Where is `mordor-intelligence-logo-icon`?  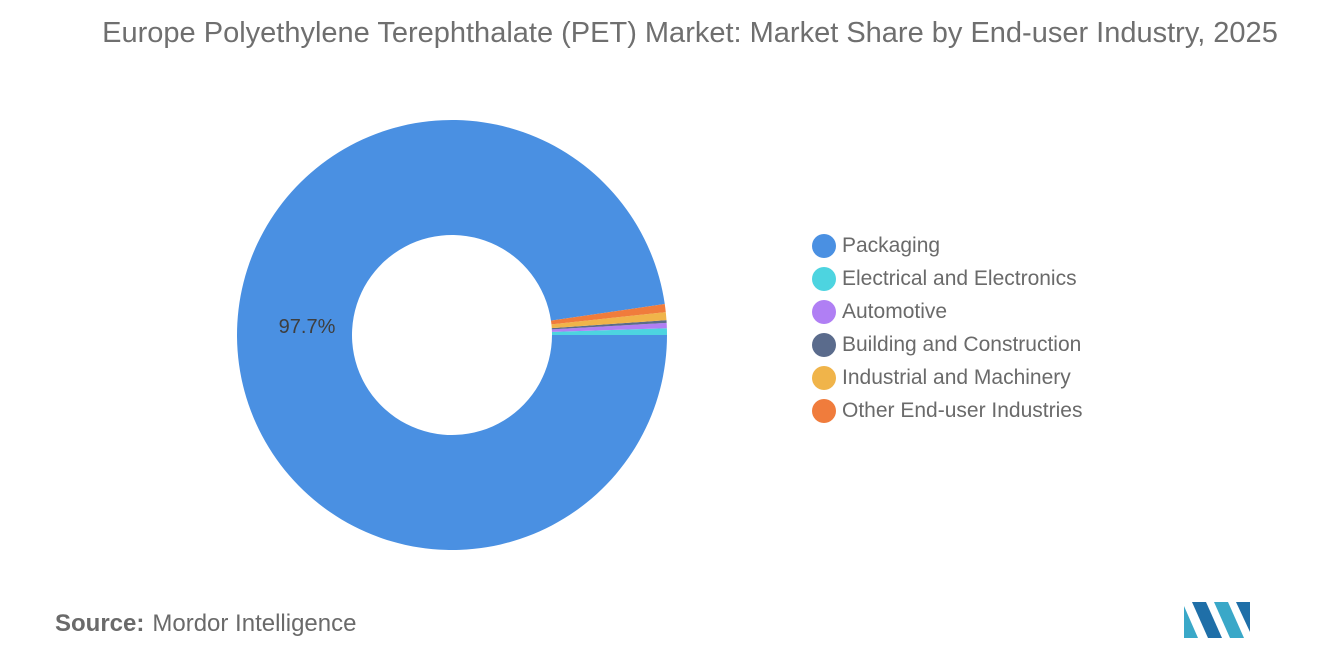
mordor-intelligence-logo-icon is located at coordinates (1217, 620).